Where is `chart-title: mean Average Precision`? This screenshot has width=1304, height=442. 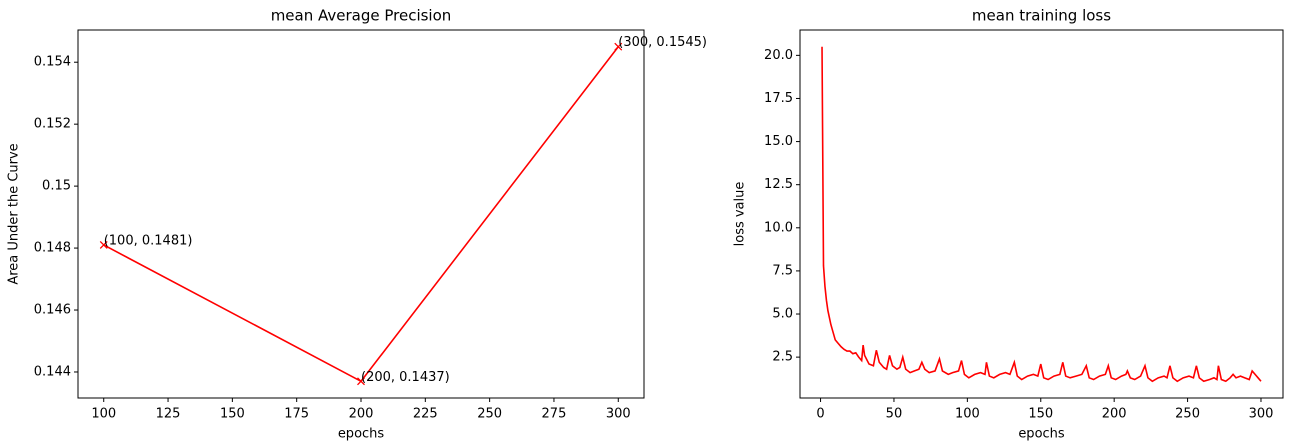 chart-title: mean Average Precision is located at coordinates (361, 16).